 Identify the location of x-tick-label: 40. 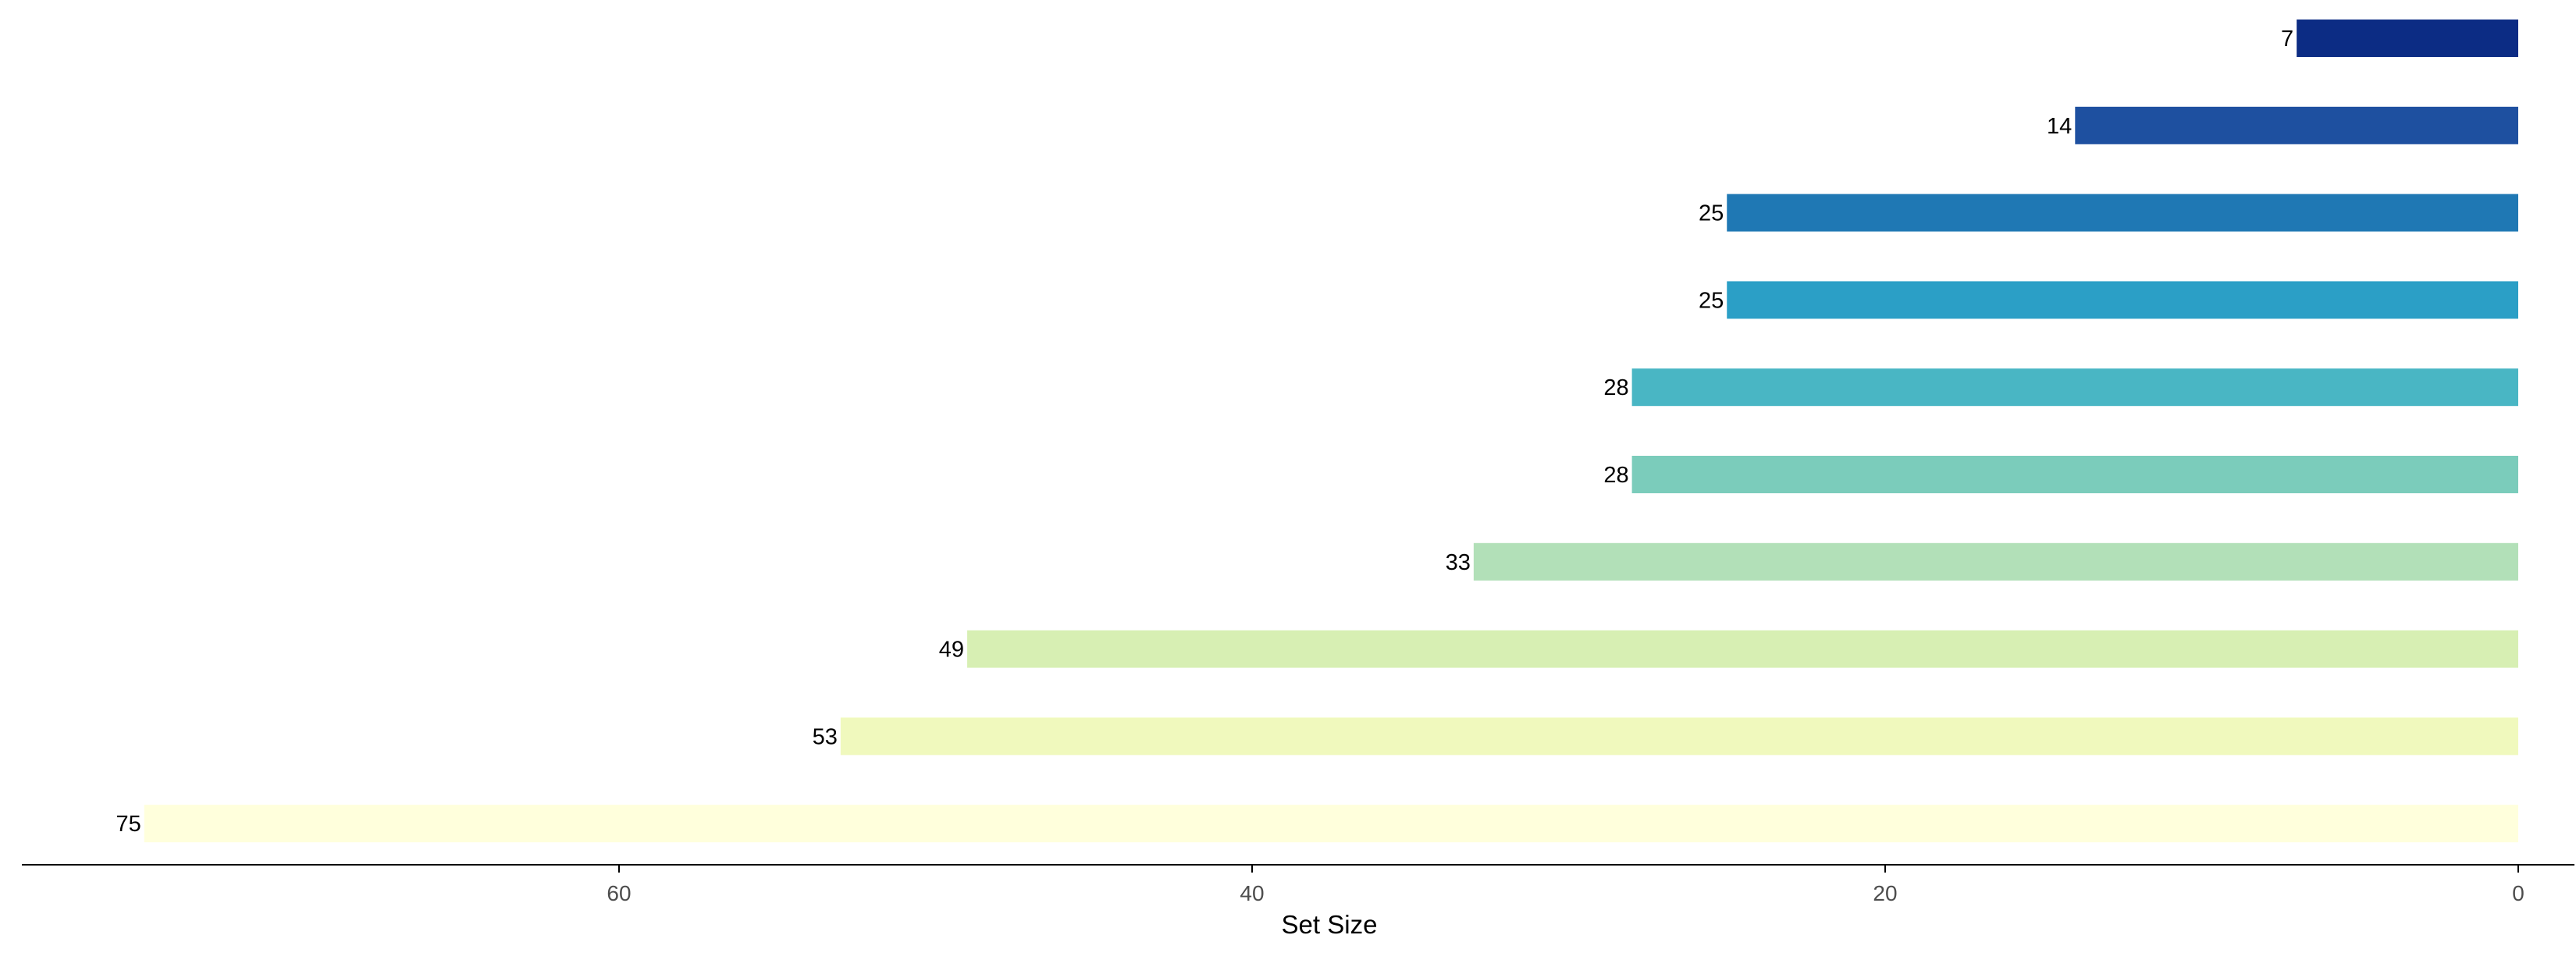
(1252, 893).